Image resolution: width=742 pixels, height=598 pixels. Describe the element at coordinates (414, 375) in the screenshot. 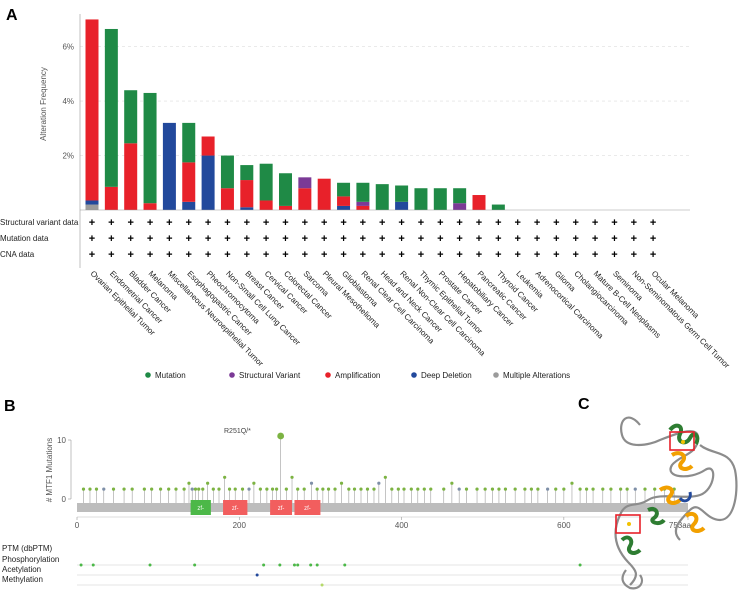

I see `legend-marker` at that location.